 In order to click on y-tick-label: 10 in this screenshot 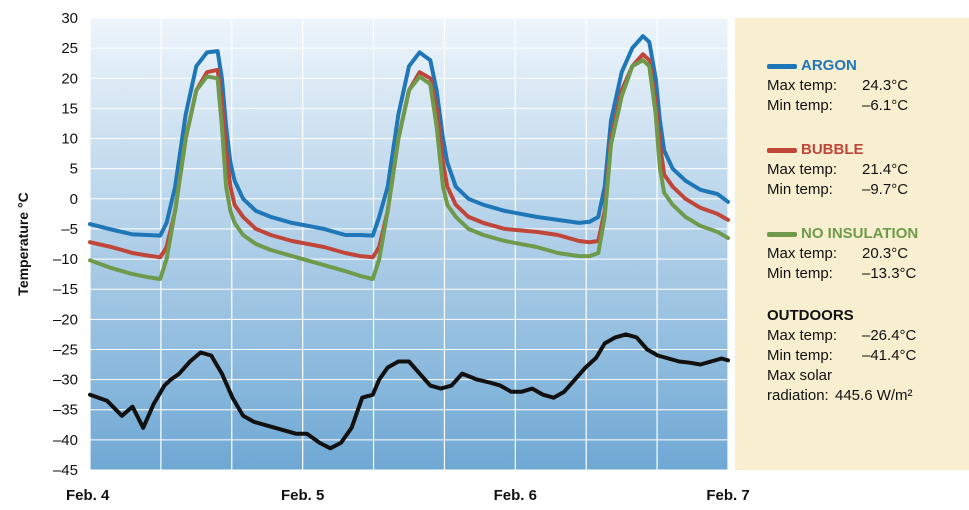, I will do `click(69, 139)`.